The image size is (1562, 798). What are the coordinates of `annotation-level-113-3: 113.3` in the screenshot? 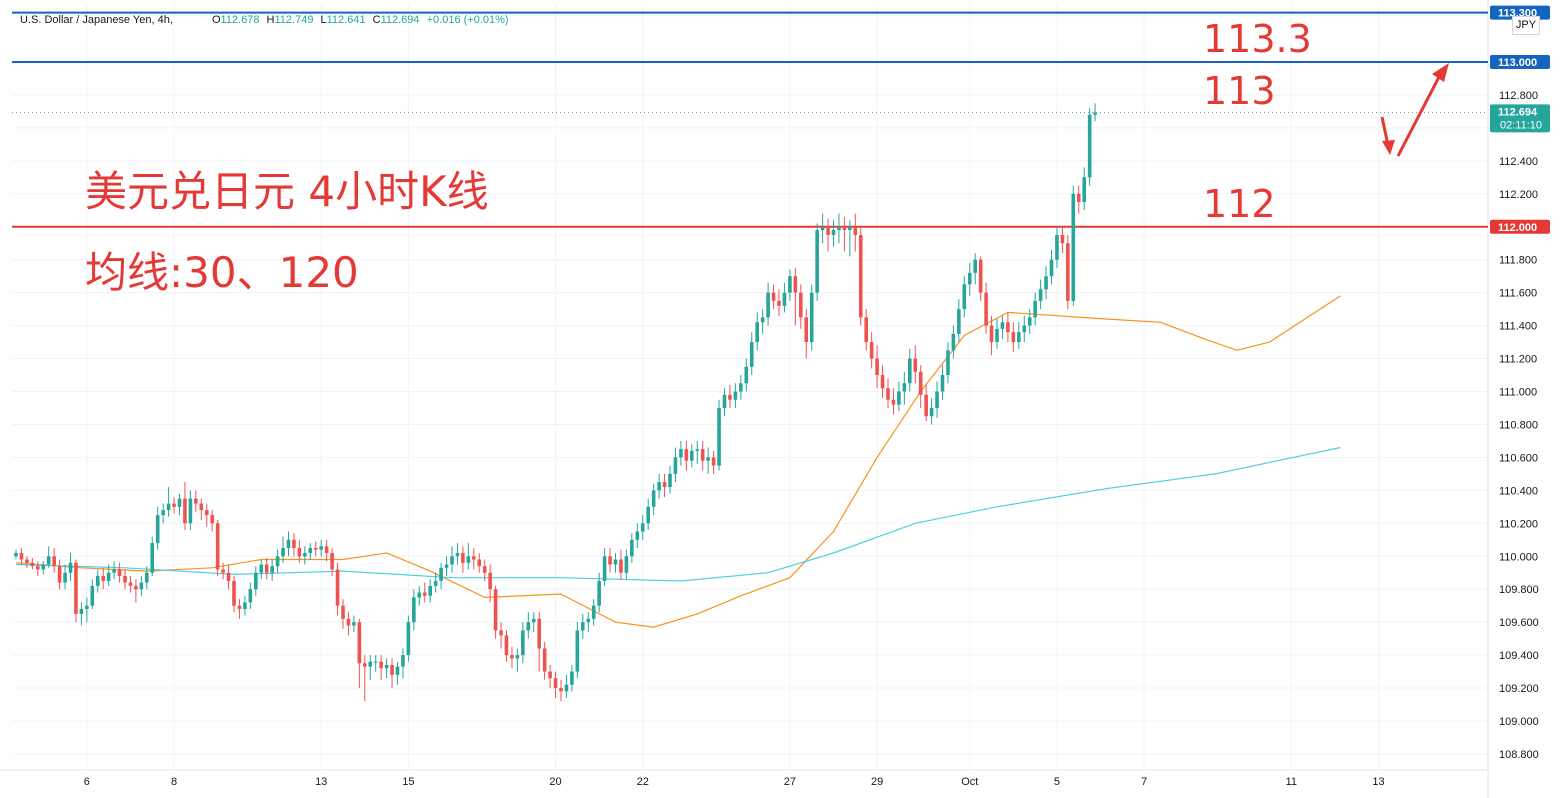 It's located at (1257, 39).